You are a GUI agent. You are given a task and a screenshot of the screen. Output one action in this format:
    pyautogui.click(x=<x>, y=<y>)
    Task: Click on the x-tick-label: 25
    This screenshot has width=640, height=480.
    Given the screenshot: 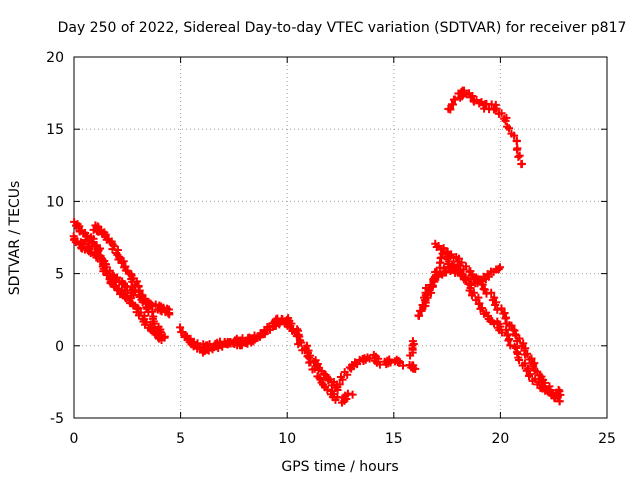 What is the action you would take?
    pyautogui.click(x=607, y=439)
    